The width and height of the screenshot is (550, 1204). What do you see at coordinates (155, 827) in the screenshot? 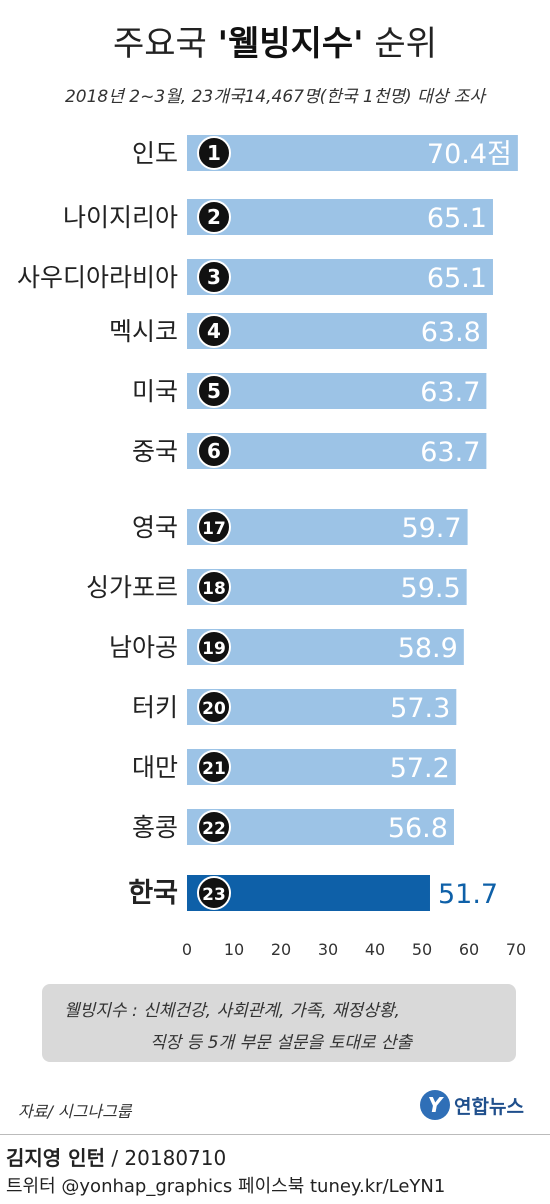
I see `category-label: 홍콩` at bounding box center [155, 827].